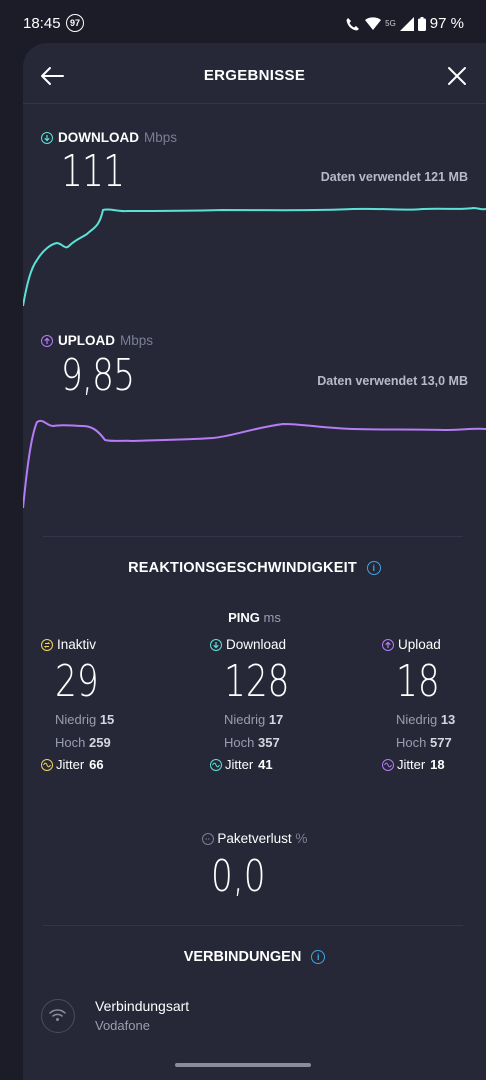 The height and width of the screenshot is (1080, 486). What do you see at coordinates (75, 23) in the screenshot?
I see `notification-badge: 97` at bounding box center [75, 23].